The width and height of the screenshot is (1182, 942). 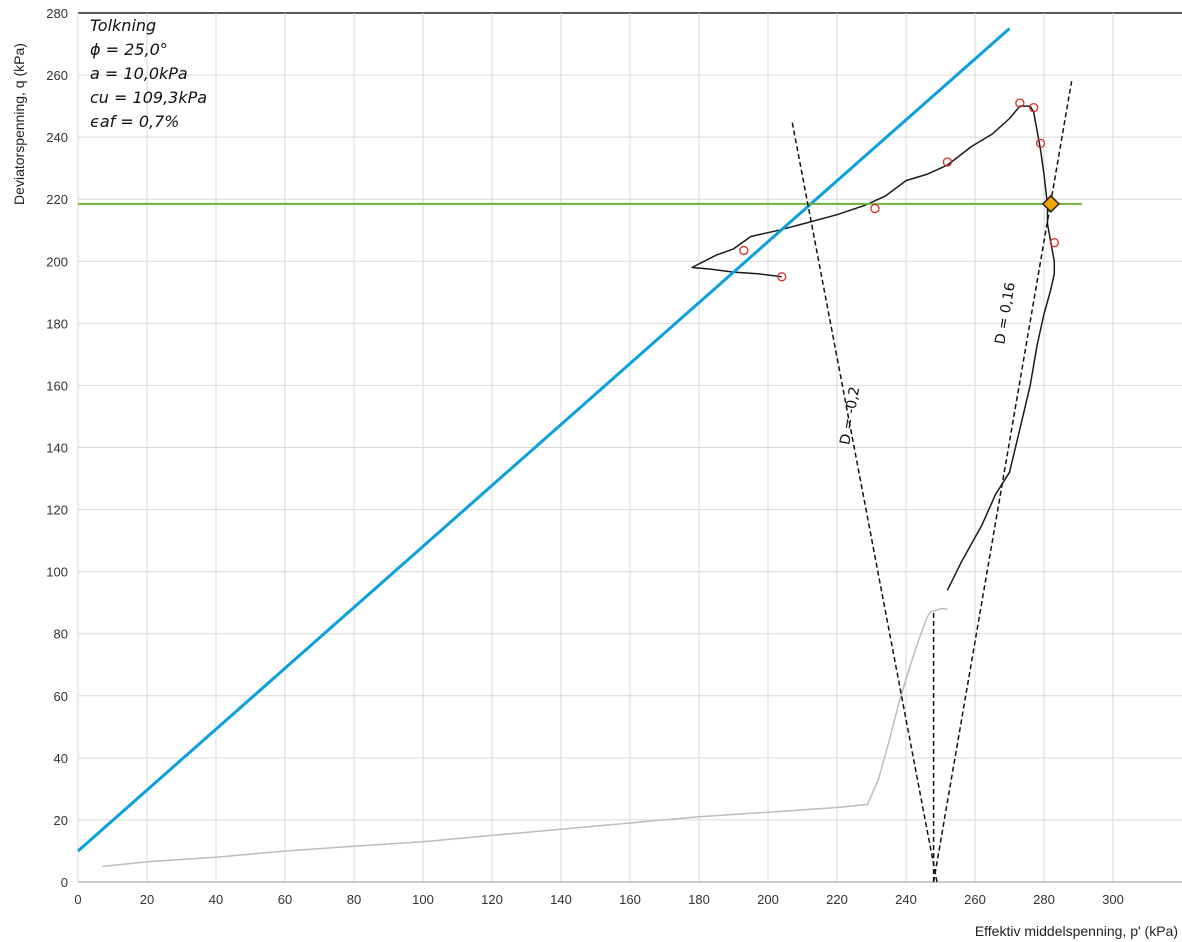 What do you see at coordinates (135, 121) in the screenshot?
I see `strain-at-failure: ϵaf = 0,7%` at bounding box center [135, 121].